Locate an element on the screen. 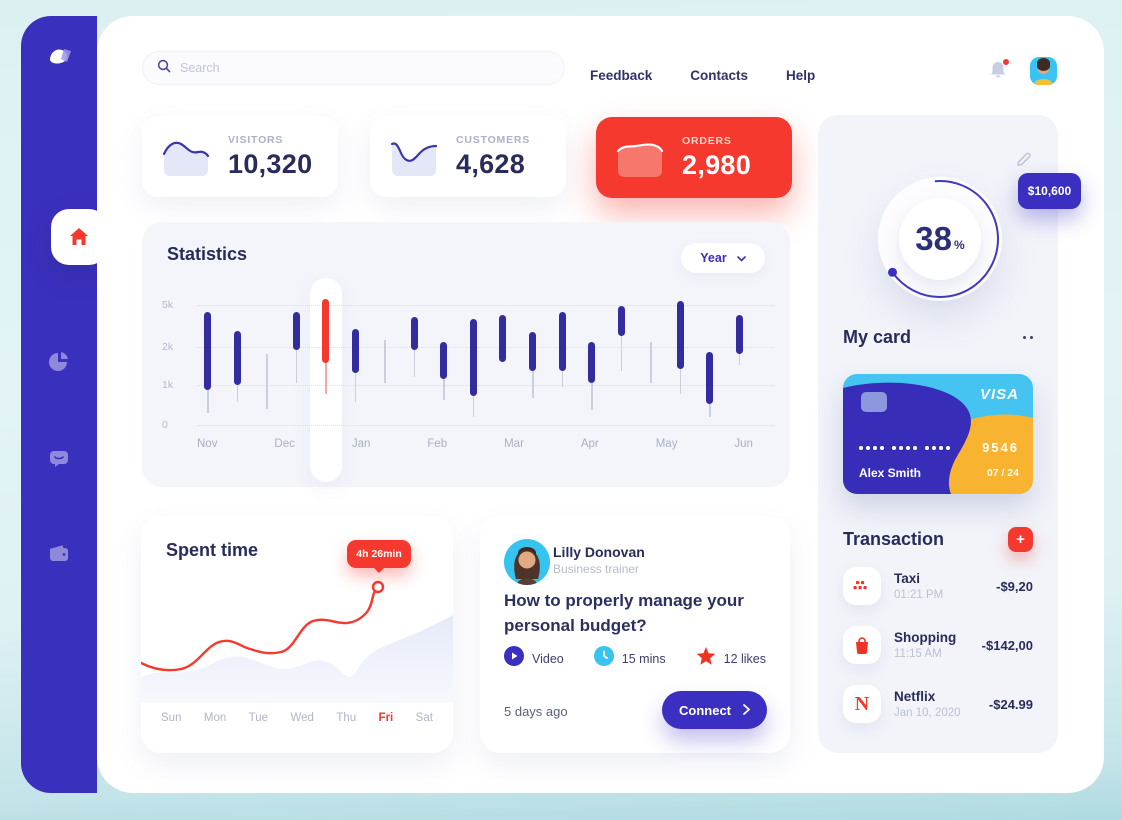  add-transaction-button: + is located at coordinates (1020, 539).